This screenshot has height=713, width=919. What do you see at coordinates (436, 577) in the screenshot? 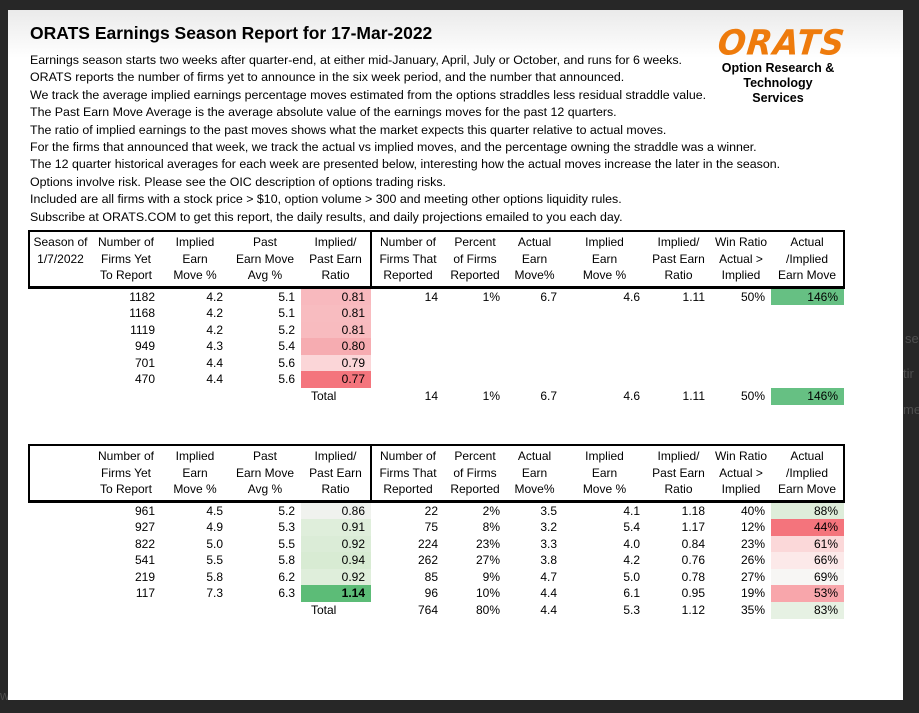
I see `table-row: 219 5.8 6.2 0.92 85 9% 4.7 5.0 0.78 27% 69%` at bounding box center [436, 577].